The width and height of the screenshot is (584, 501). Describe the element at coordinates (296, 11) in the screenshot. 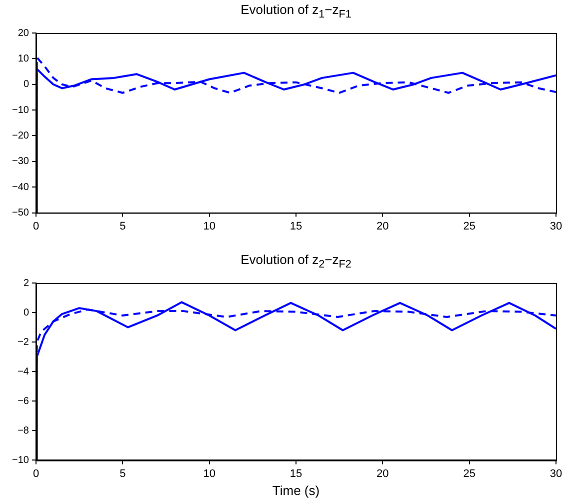

I see `chart-title: Evolution of z$_{1}$−z$_{F1}$` at that location.